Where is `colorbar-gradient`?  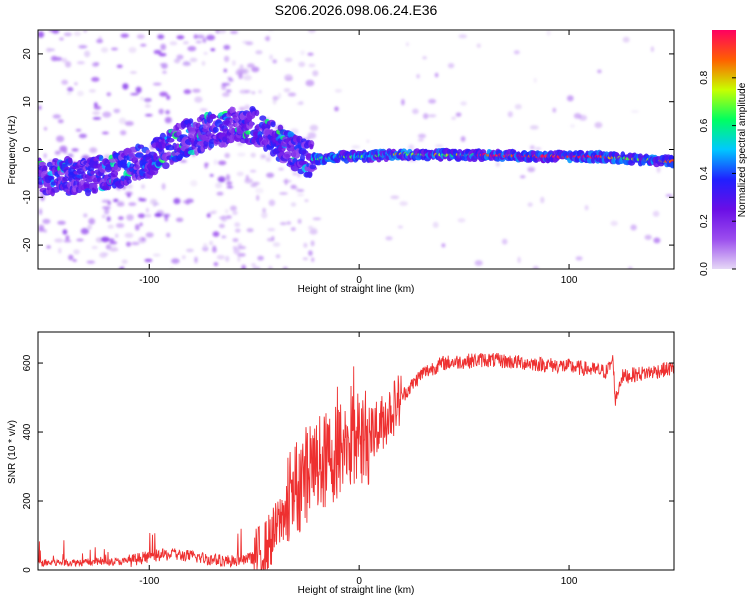
colorbar-gradient is located at coordinates (724, 149).